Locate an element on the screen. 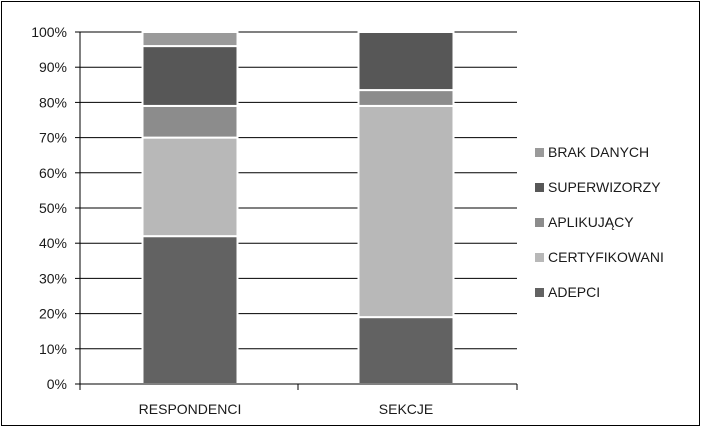 The height and width of the screenshot is (429, 704). legend-label-adepci: ADEPCI is located at coordinates (574, 292).